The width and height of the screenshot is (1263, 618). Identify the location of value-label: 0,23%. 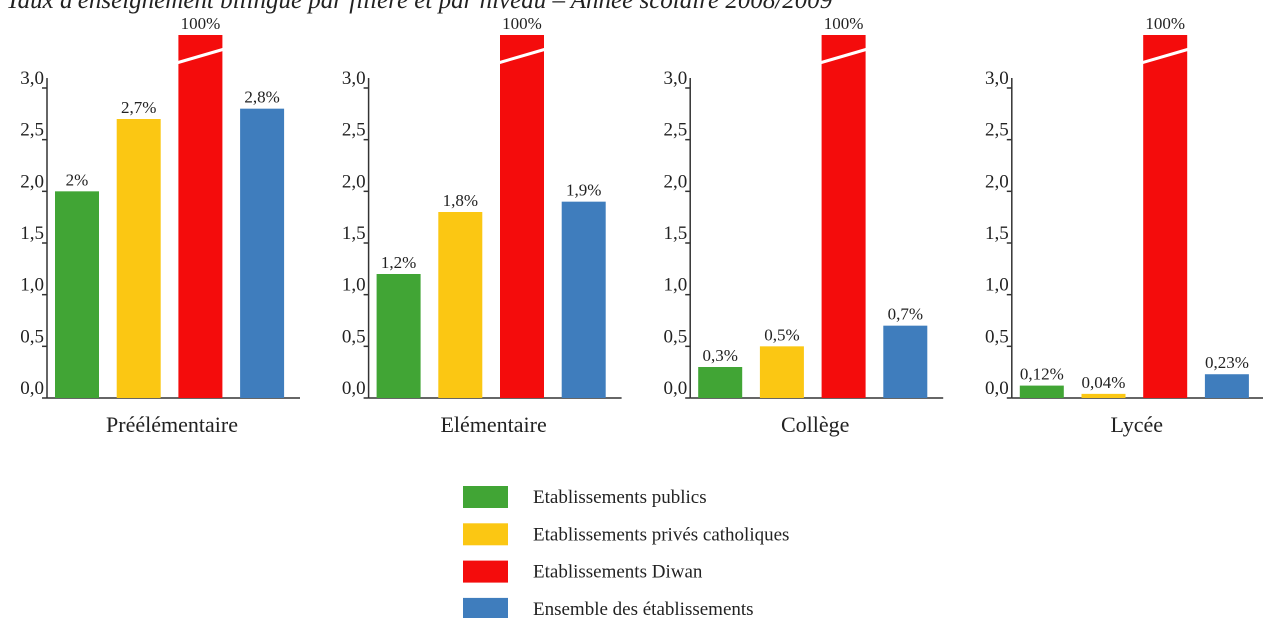
(1227, 362).